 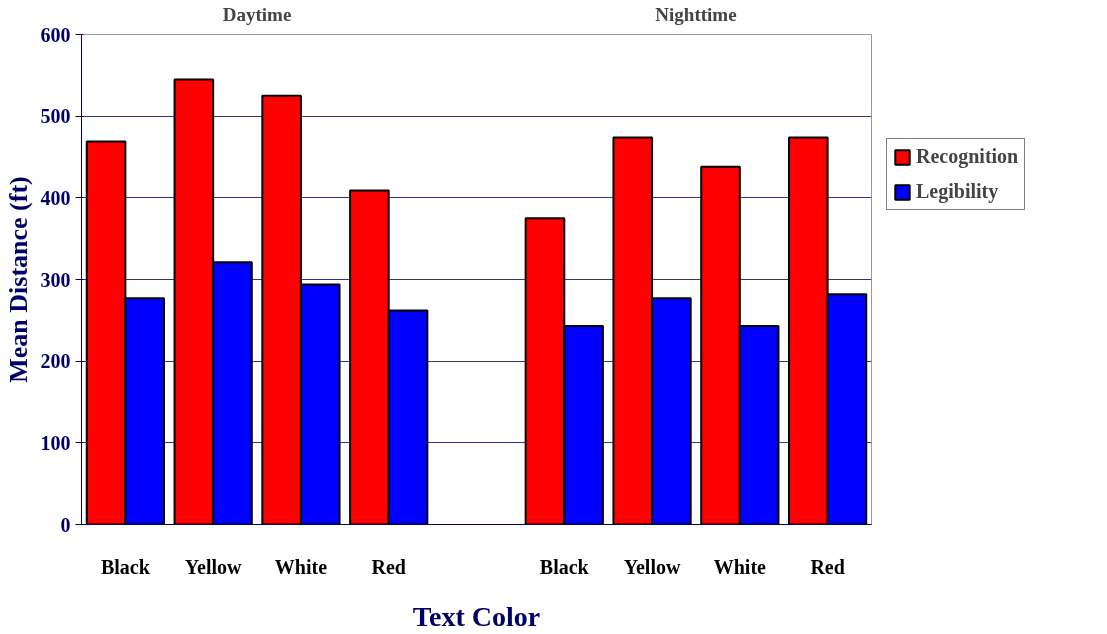 What do you see at coordinates (65, 524) in the screenshot?
I see `y-tick-label: 0` at bounding box center [65, 524].